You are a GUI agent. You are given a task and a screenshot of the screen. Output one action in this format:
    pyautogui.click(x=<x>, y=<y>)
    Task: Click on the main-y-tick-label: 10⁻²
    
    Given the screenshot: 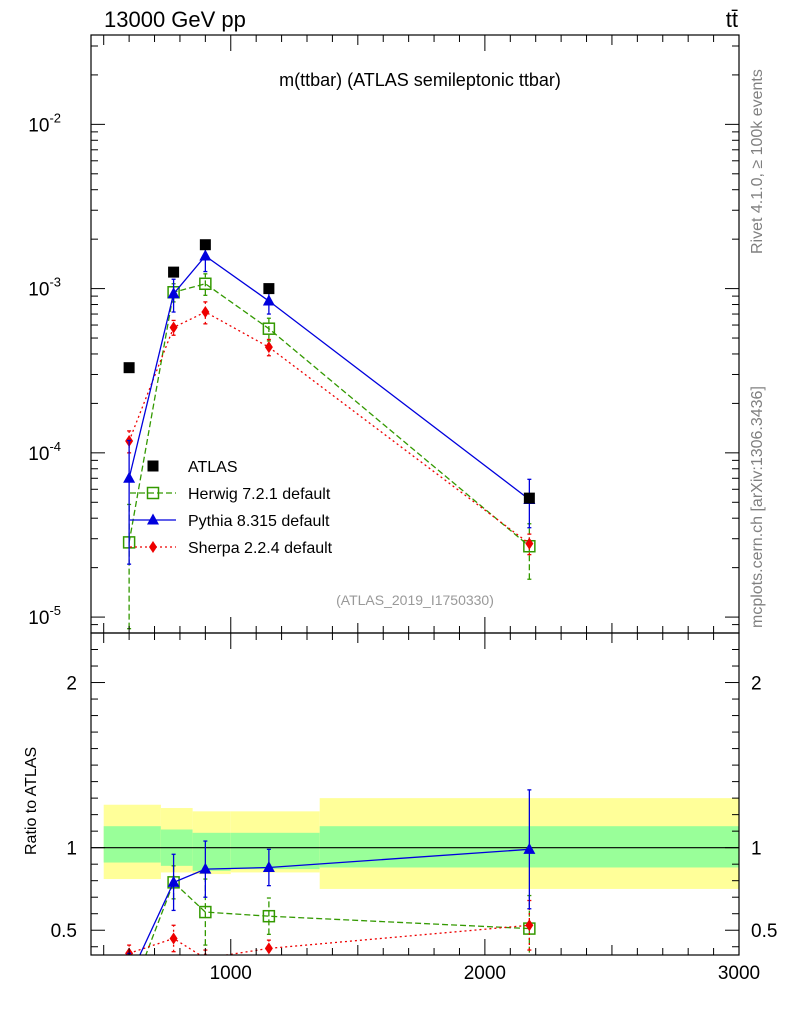 What is the action you would take?
    pyautogui.click(x=44, y=123)
    